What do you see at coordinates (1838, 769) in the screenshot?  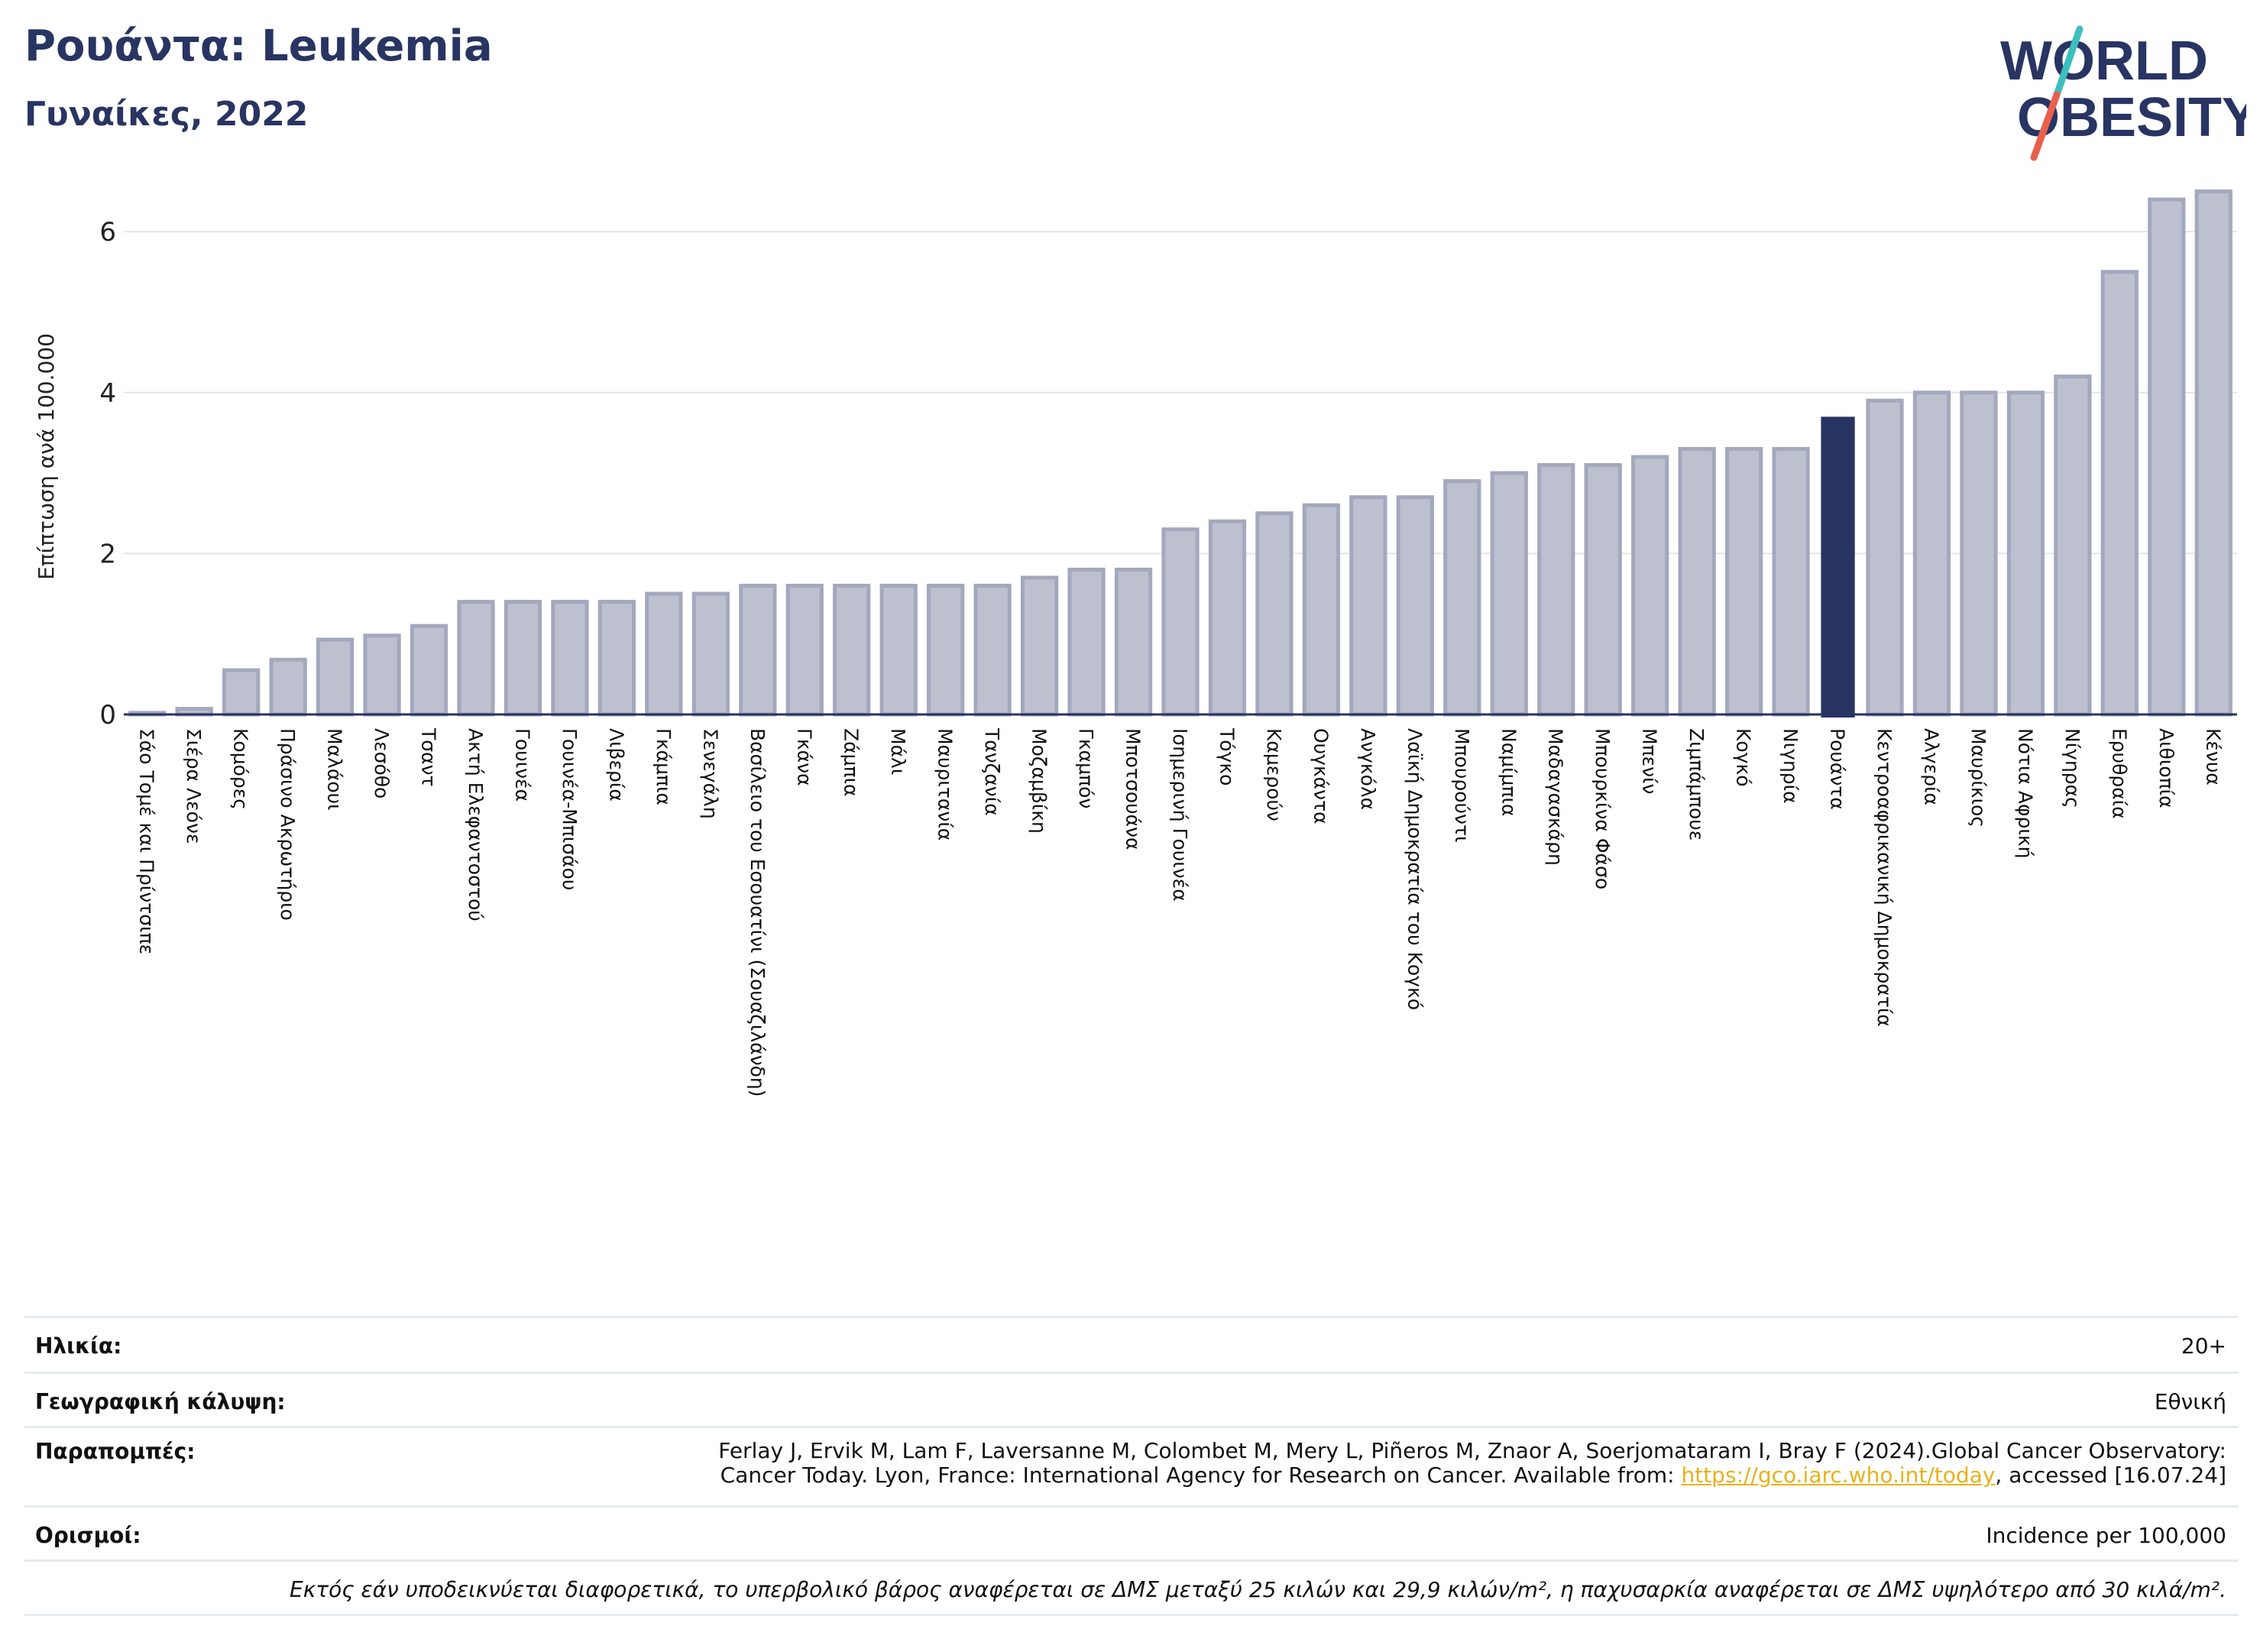 I see `x-tick-label: Ρουάντα` at bounding box center [1838, 769].